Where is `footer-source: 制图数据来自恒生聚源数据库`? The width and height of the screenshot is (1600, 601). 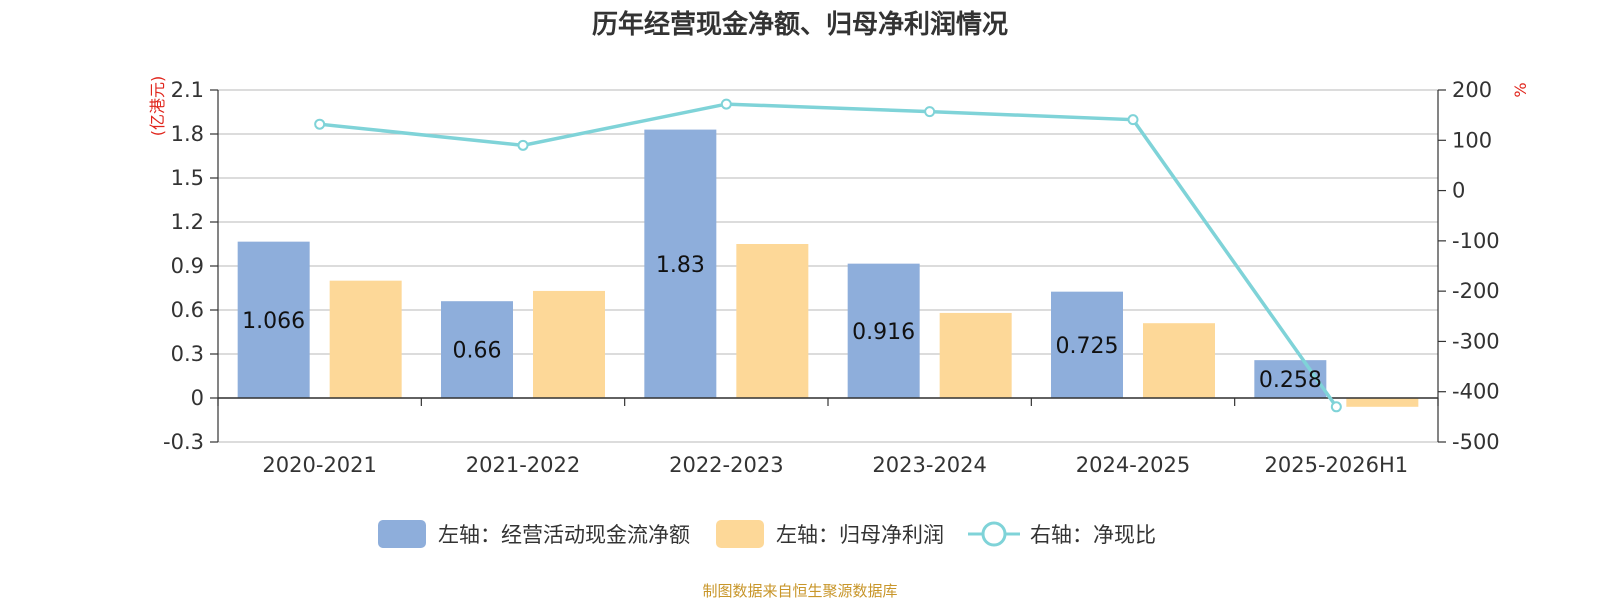 footer-source: 制图数据来自恒生聚源数据库 is located at coordinates (800, 591).